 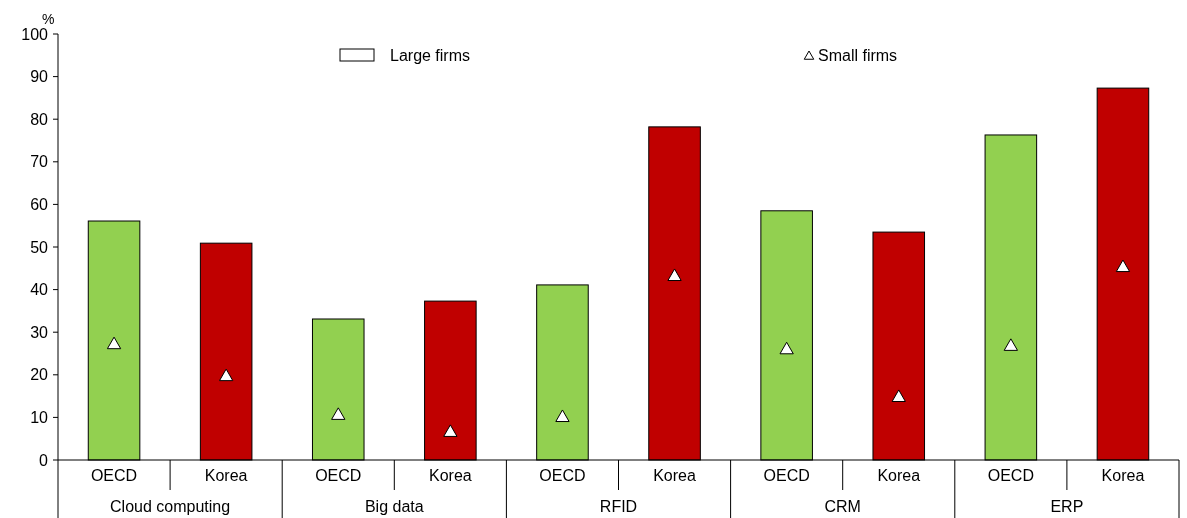 I want to click on y-tick-label: 80, so click(x=39, y=119).